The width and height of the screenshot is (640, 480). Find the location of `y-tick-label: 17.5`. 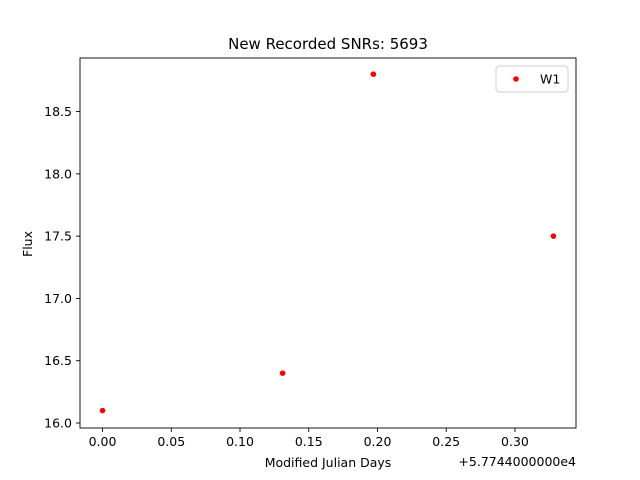

y-tick-label: 17.5 is located at coordinates (58, 236).